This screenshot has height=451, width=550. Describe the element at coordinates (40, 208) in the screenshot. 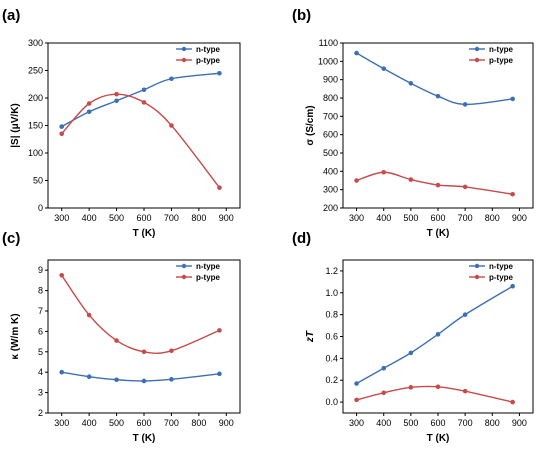

I see `y-tick-label: 0` at that location.